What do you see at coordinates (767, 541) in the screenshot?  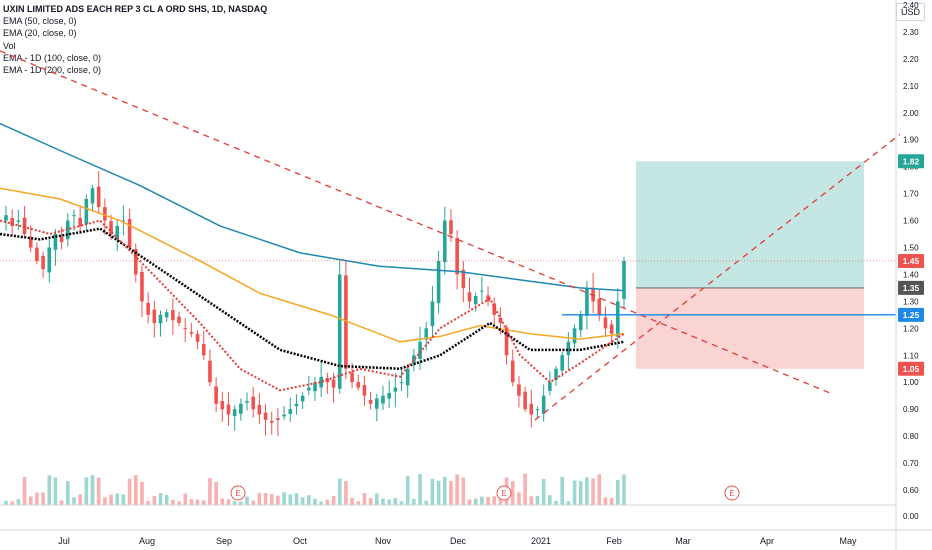 I see `x-tick-label: Apr` at bounding box center [767, 541].